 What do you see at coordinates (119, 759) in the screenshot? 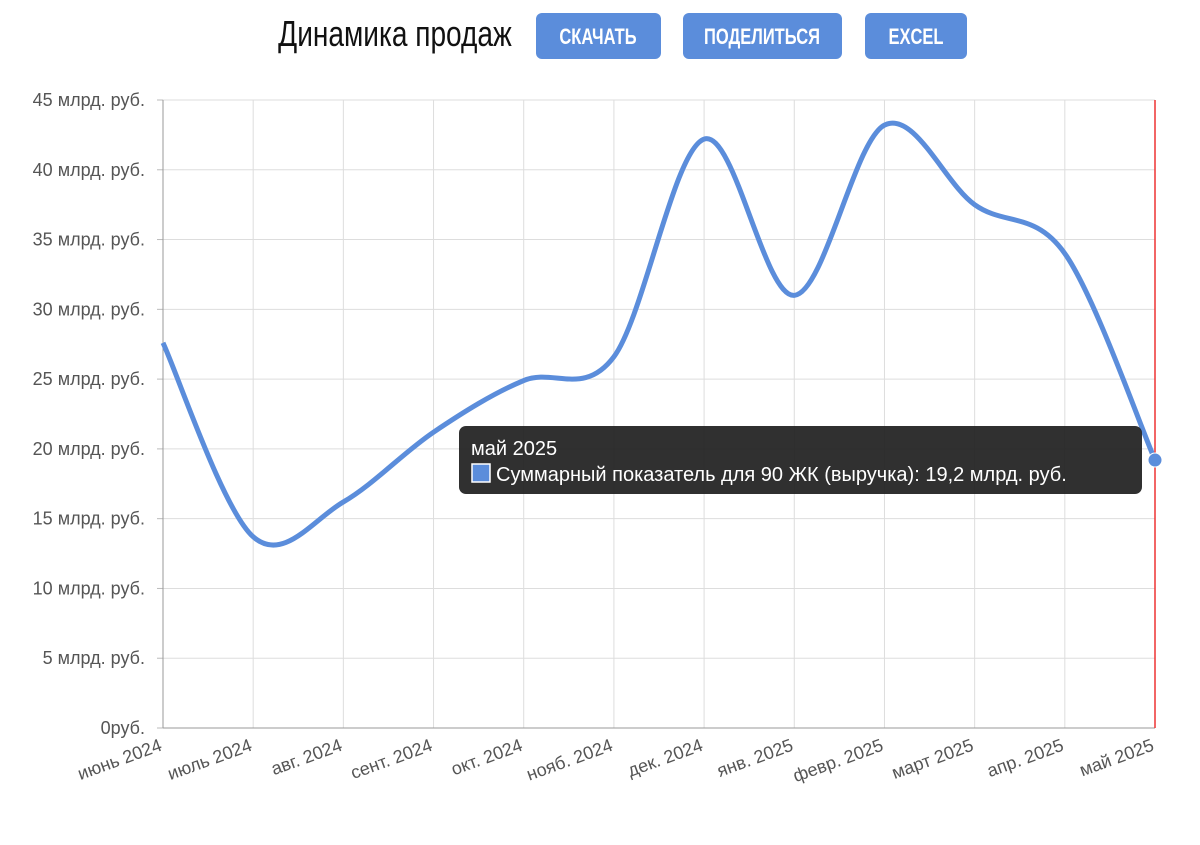
I see `x-tick-label: июнь 2024` at bounding box center [119, 759].